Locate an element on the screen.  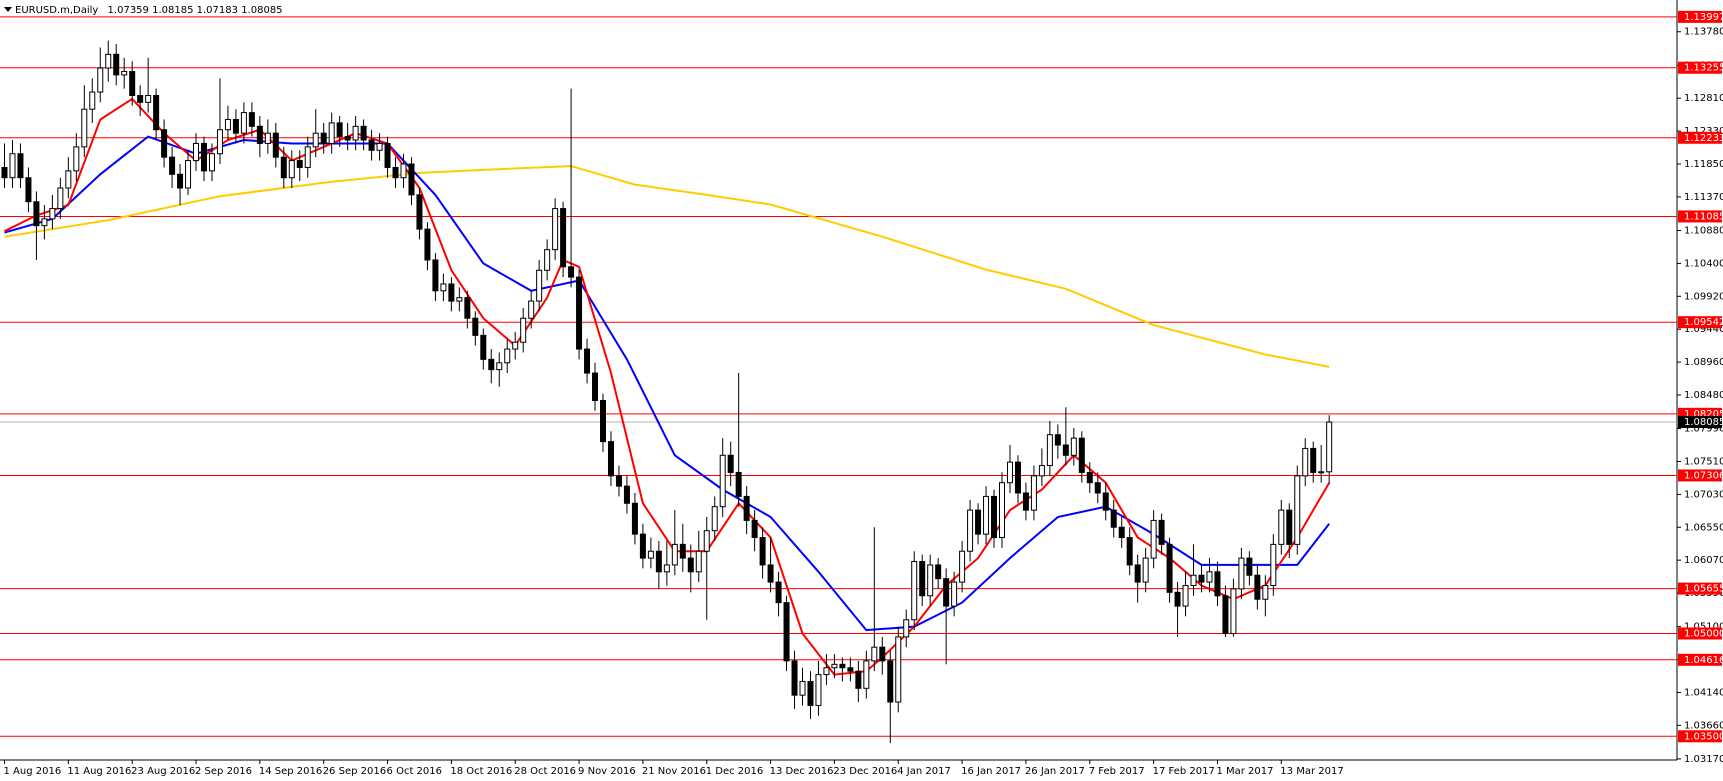
x-tick-label: 26 Jan 2017 is located at coordinates (1055, 771).